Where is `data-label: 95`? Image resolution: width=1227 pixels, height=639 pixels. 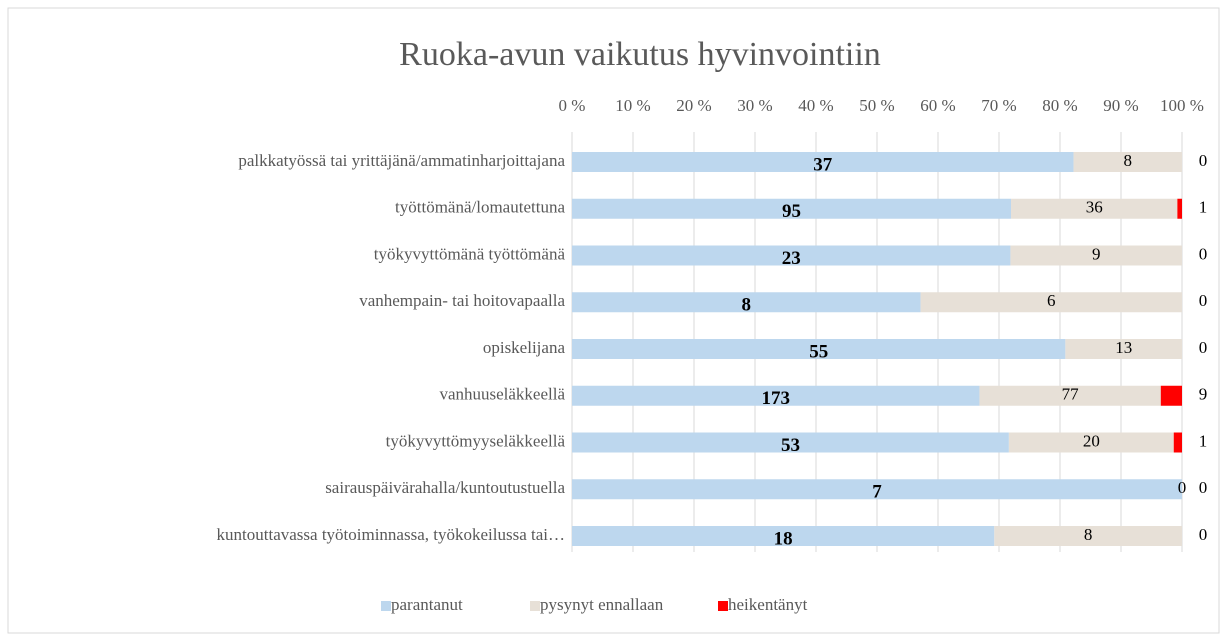
data-label: 95 is located at coordinates (791, 211).